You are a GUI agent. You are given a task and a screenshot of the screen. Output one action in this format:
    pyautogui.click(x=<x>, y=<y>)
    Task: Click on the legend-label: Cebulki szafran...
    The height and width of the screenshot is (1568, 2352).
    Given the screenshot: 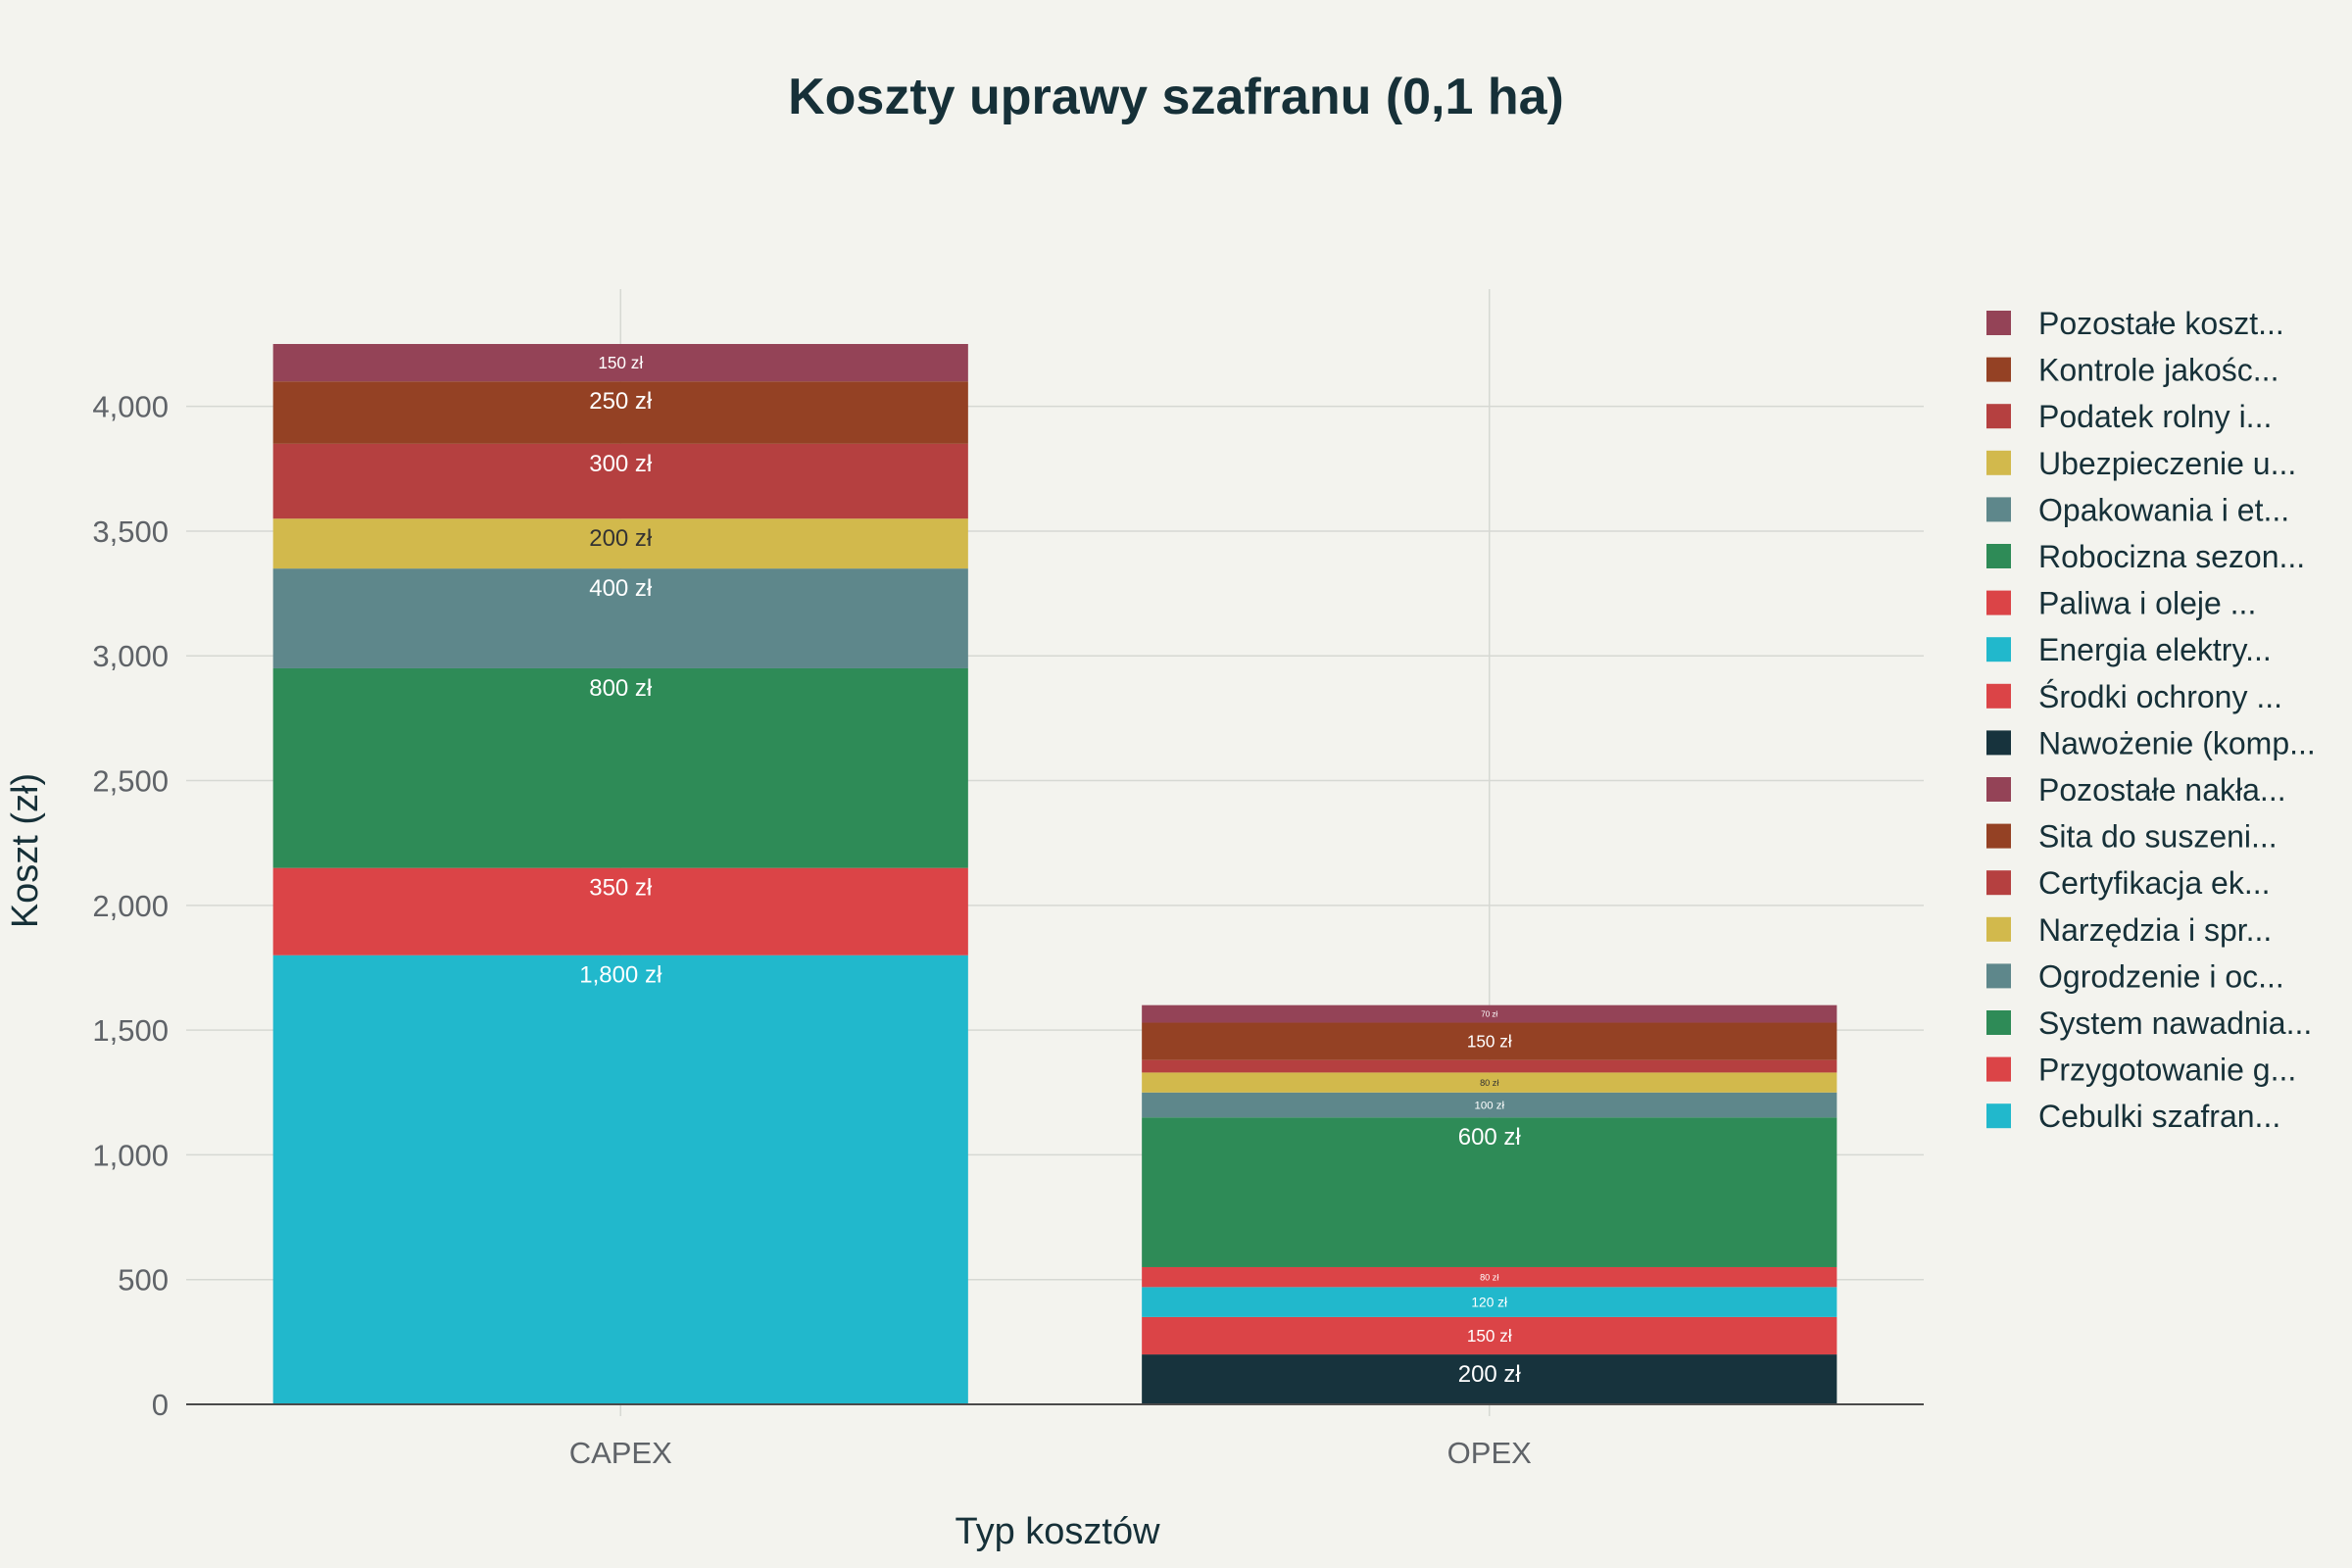 What is the action you would take?
    pyautogui.click(x=2159, y=1116)
    